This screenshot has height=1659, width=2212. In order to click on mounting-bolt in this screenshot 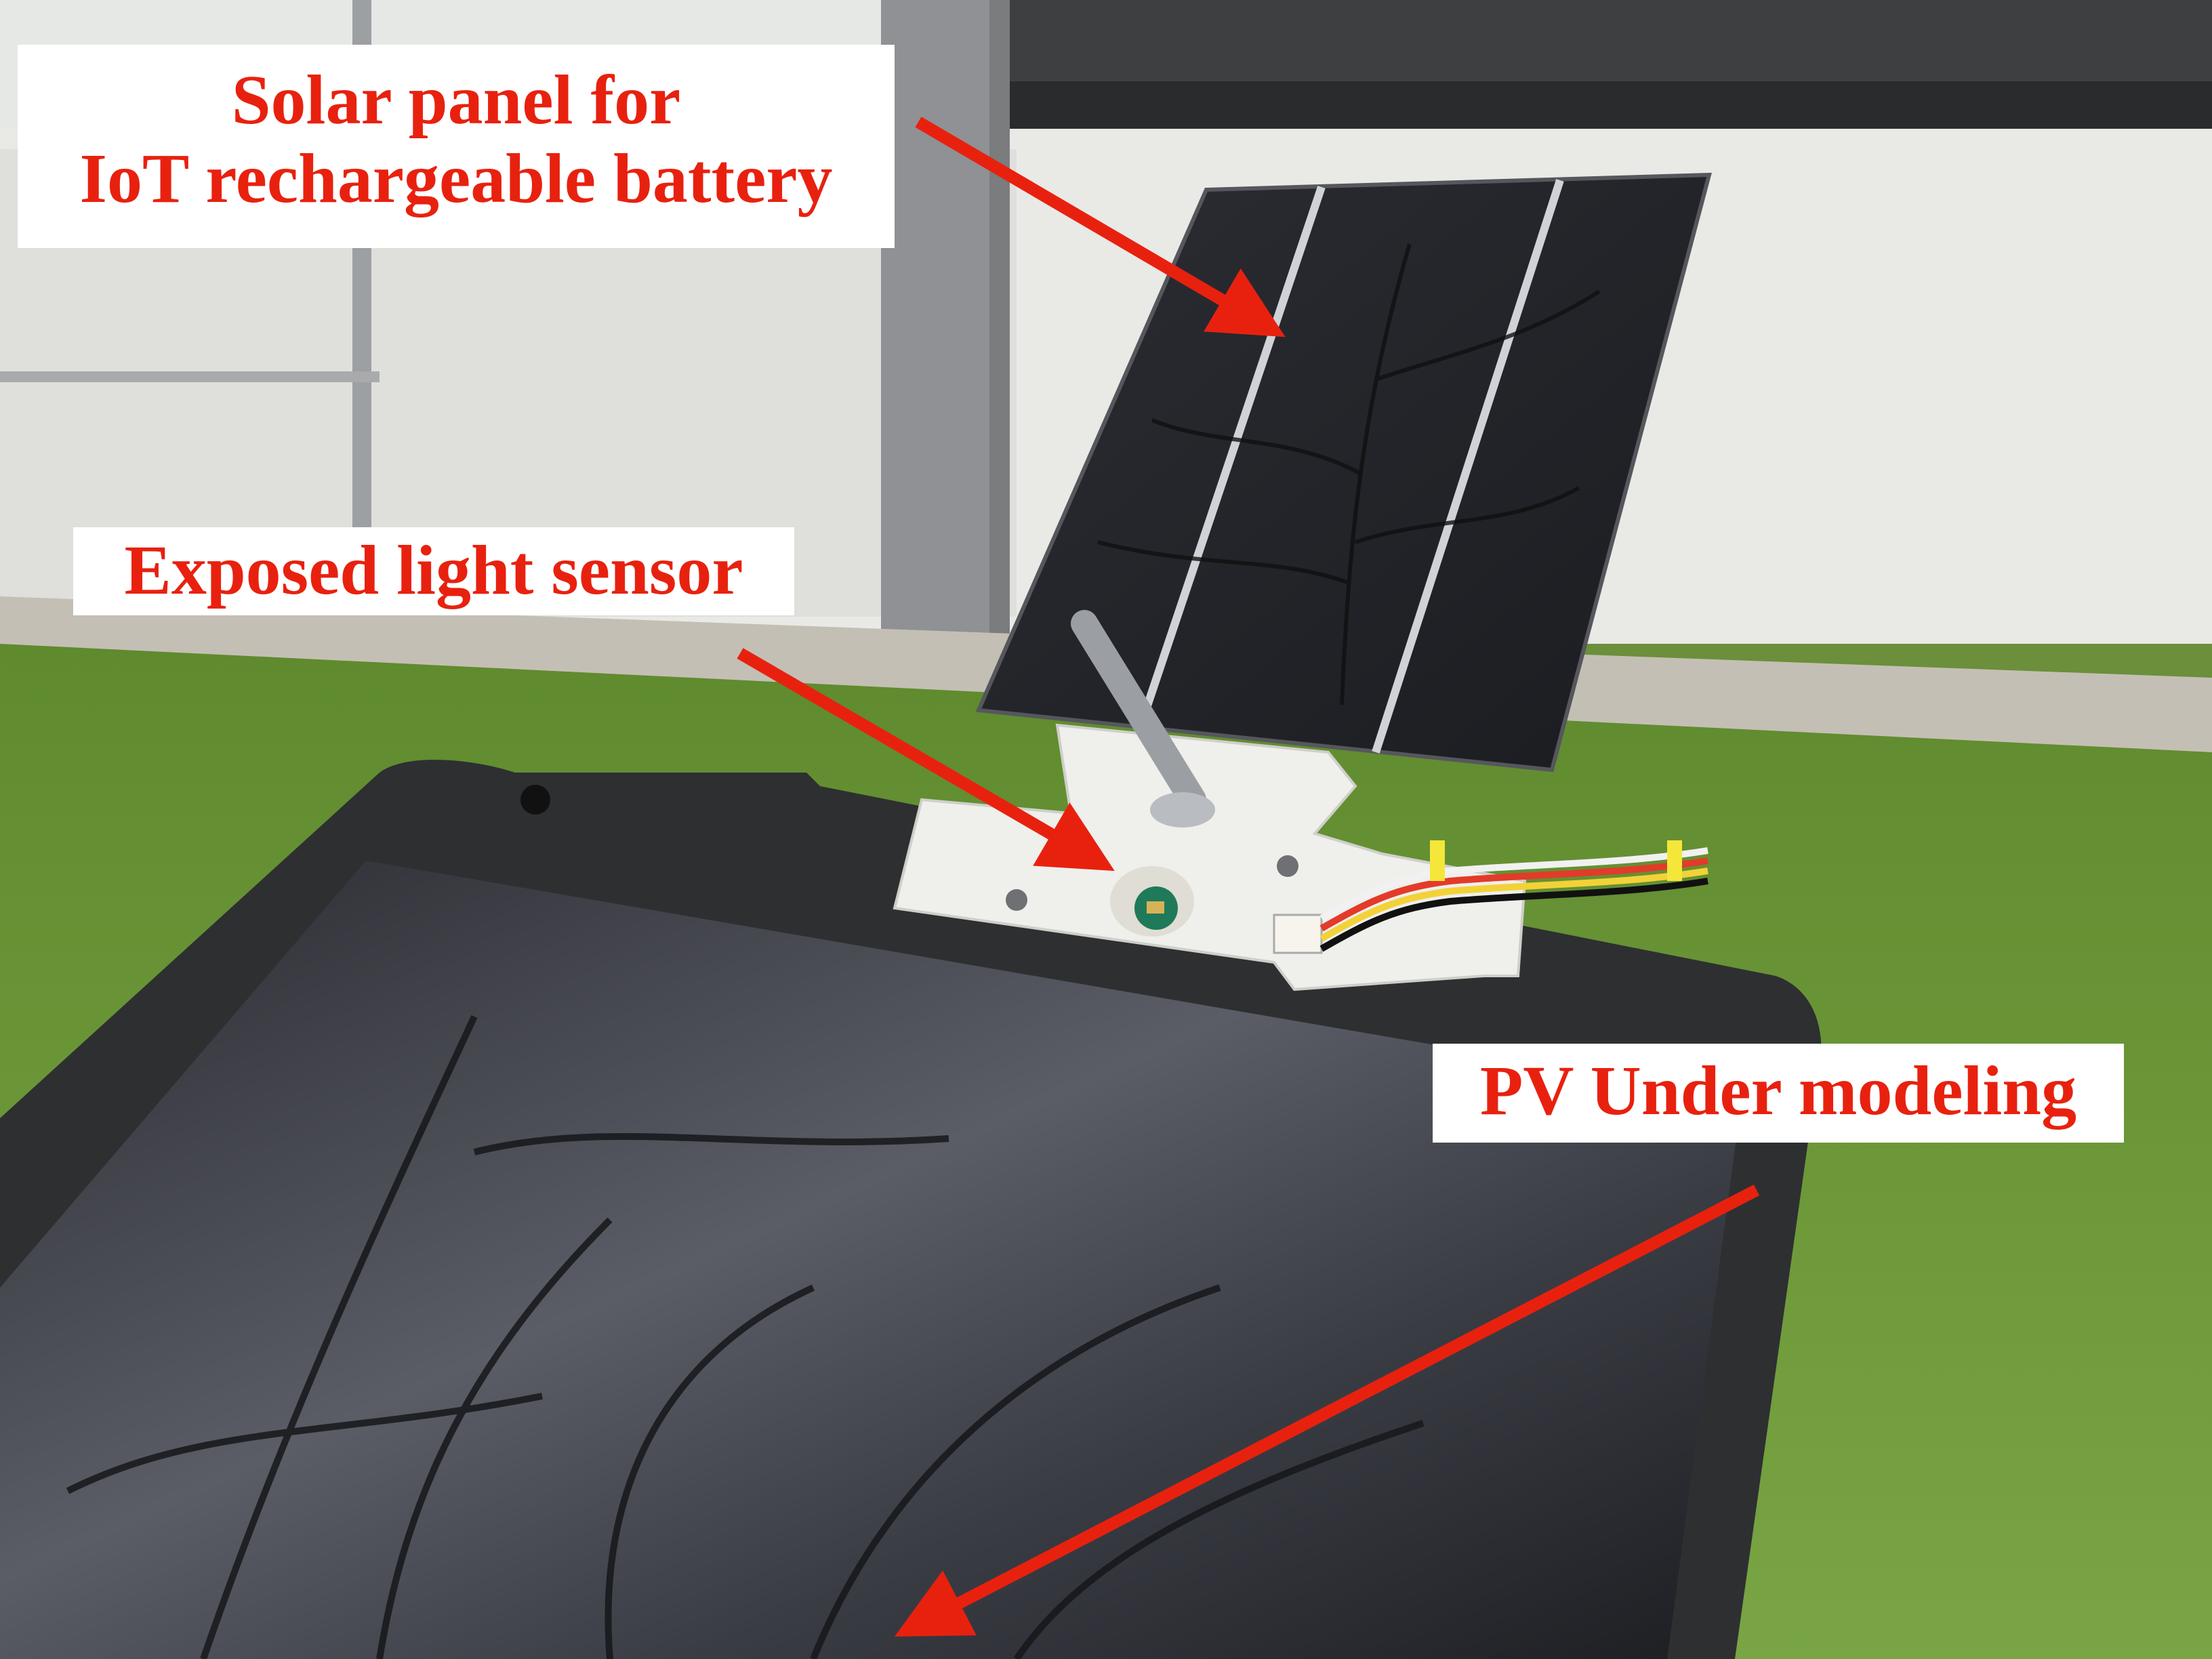, I will do `click(1138, 711)`.